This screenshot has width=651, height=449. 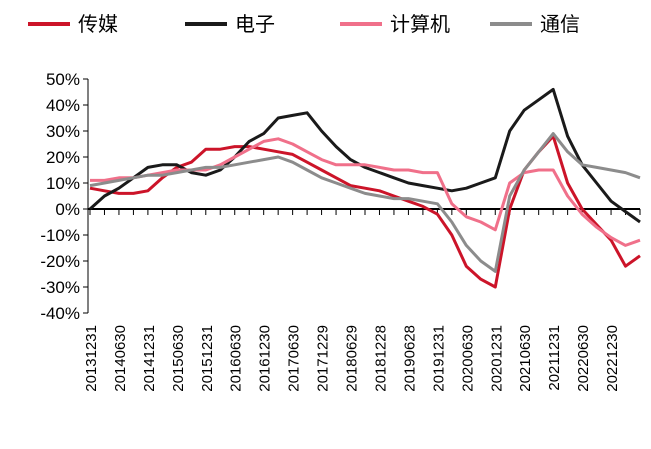 What do you see at coordinates (149, 358) in the screenshot?
I see `x-tick-label: 20141231` at bounding box center [149, 358].